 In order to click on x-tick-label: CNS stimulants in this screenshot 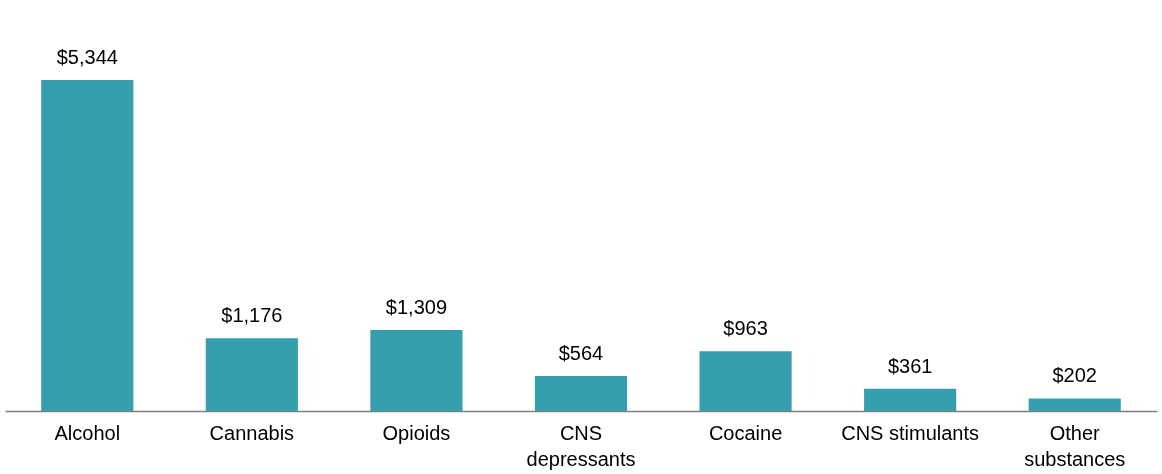, I will do `click(910, 432)`.